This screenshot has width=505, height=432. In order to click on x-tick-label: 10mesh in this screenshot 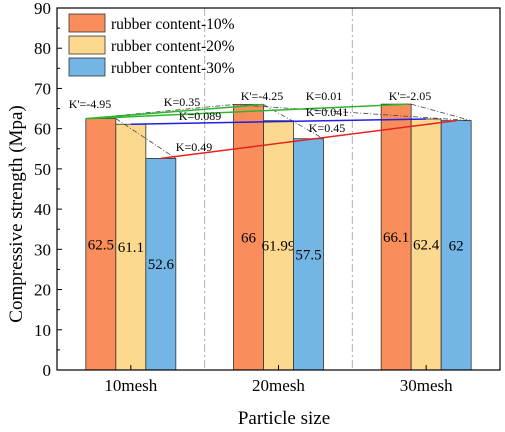, I will do `click(130, 385)`.